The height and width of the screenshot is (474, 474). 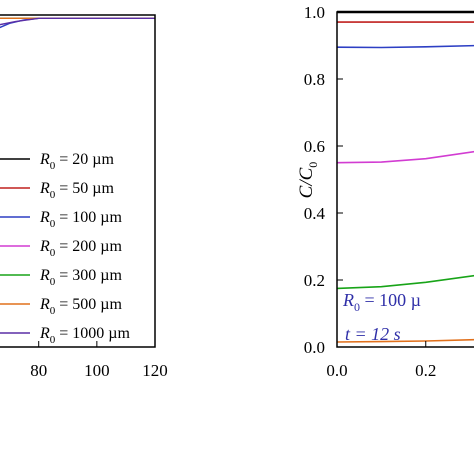 What do you see at coordinates (314, 347) in the screenshot?
I see `right-y-tick-label-1: 0.0` at bounding box center [314, 347].